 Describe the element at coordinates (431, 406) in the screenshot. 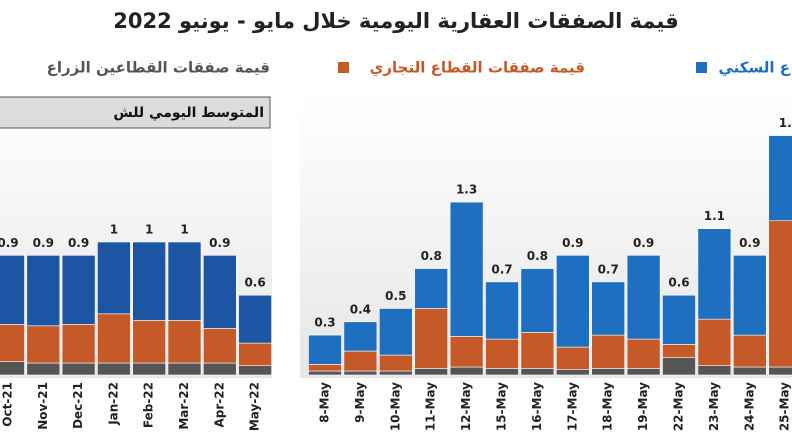

I see `x-tick-label: 11-May` at that location.